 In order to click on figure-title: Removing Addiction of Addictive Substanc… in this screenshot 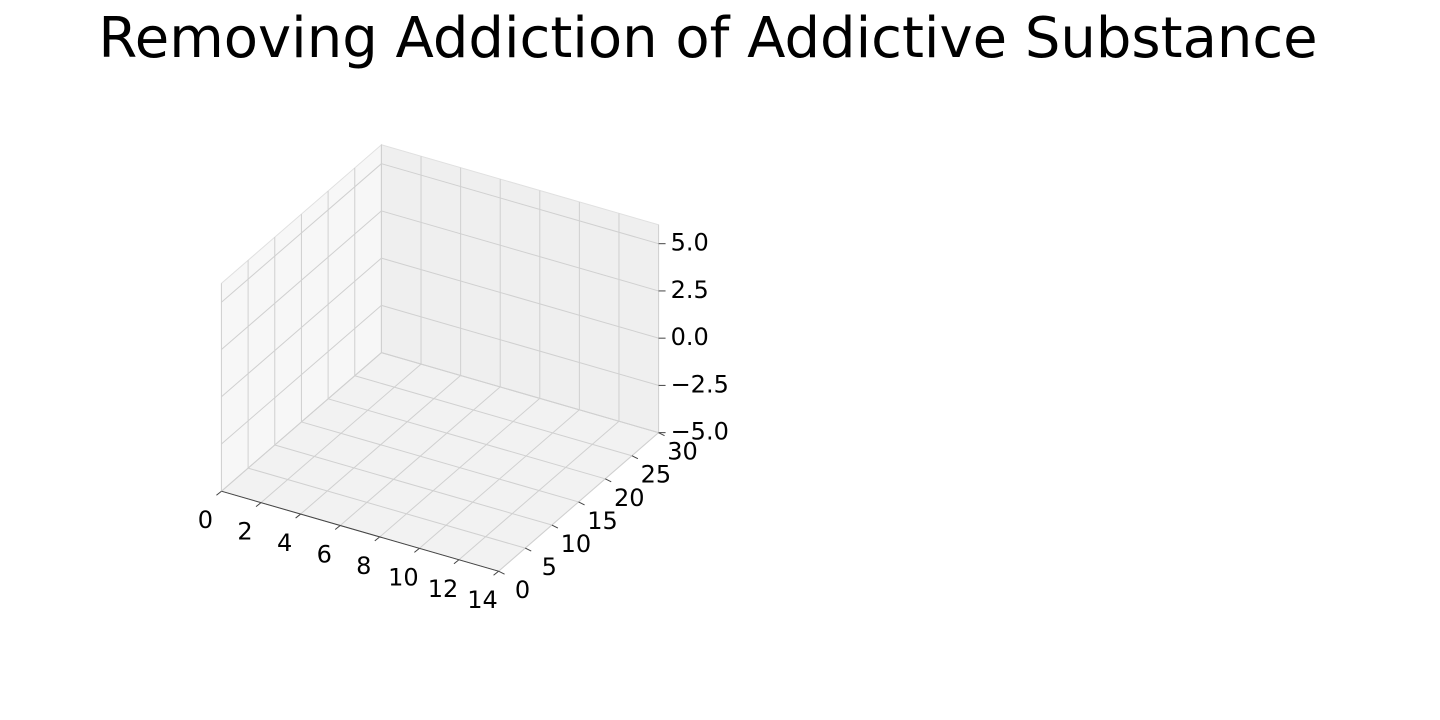, I will do `click(707, 38)`.